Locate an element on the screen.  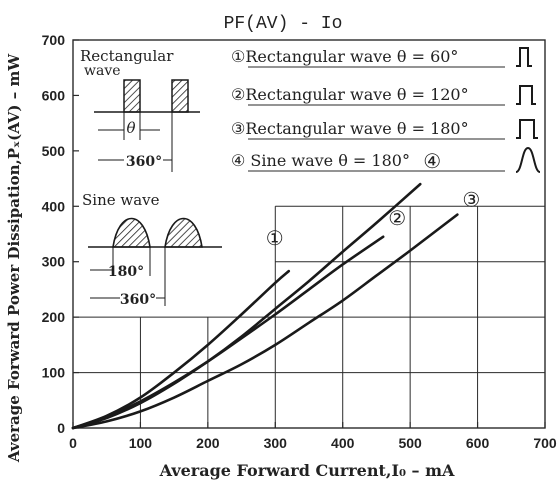
x-tick-label: 200 is located at coordinates (208, 443).